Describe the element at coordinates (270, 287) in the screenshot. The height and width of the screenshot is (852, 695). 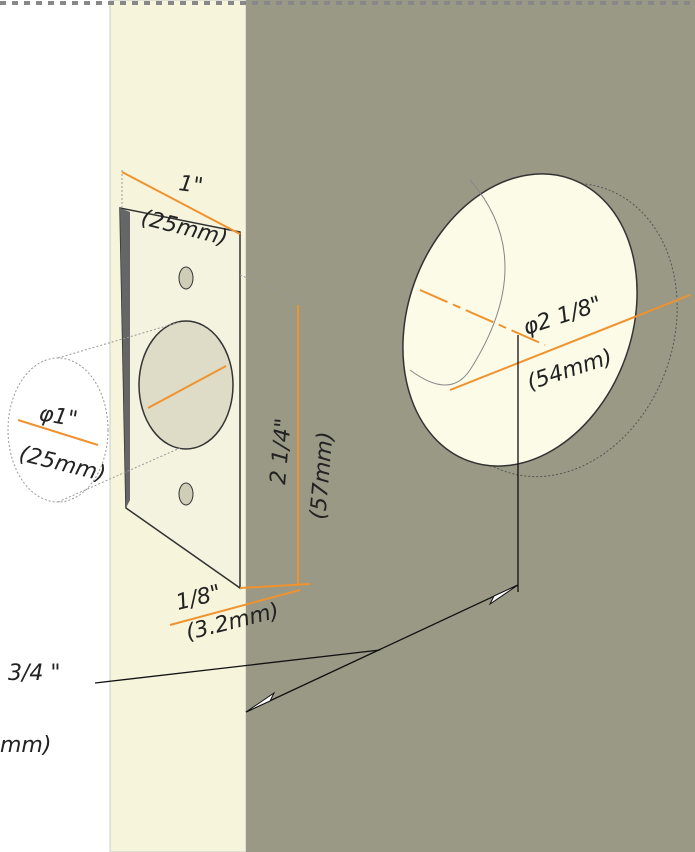
I see `extension-line` at that location.